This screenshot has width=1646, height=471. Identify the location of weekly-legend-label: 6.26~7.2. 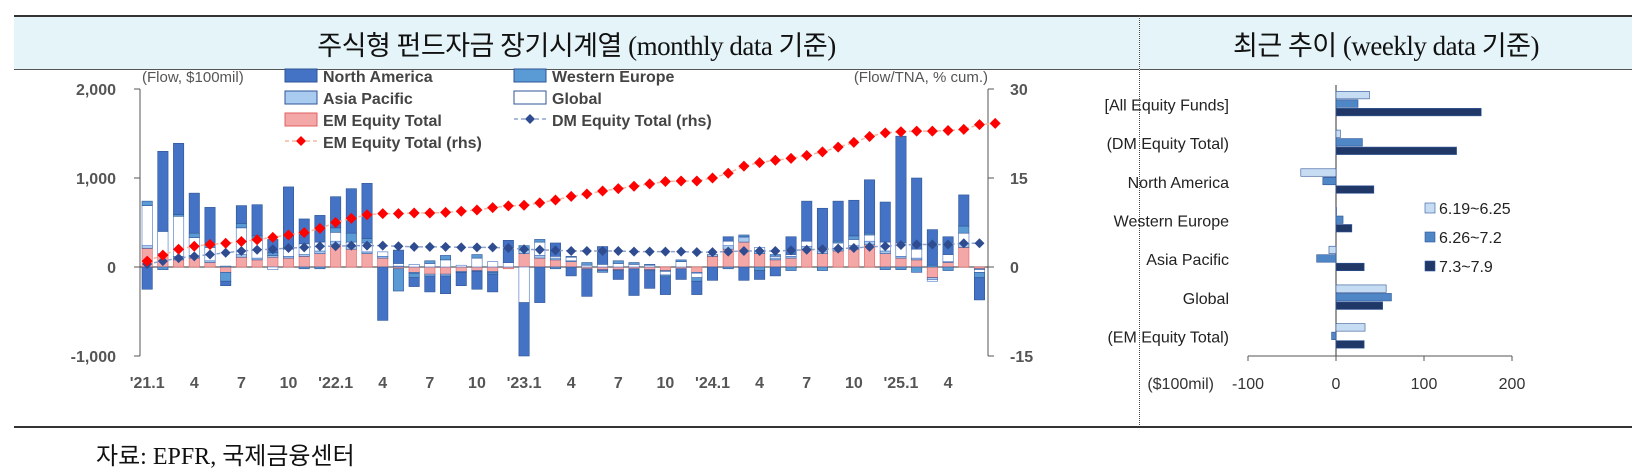
(1470, 238).